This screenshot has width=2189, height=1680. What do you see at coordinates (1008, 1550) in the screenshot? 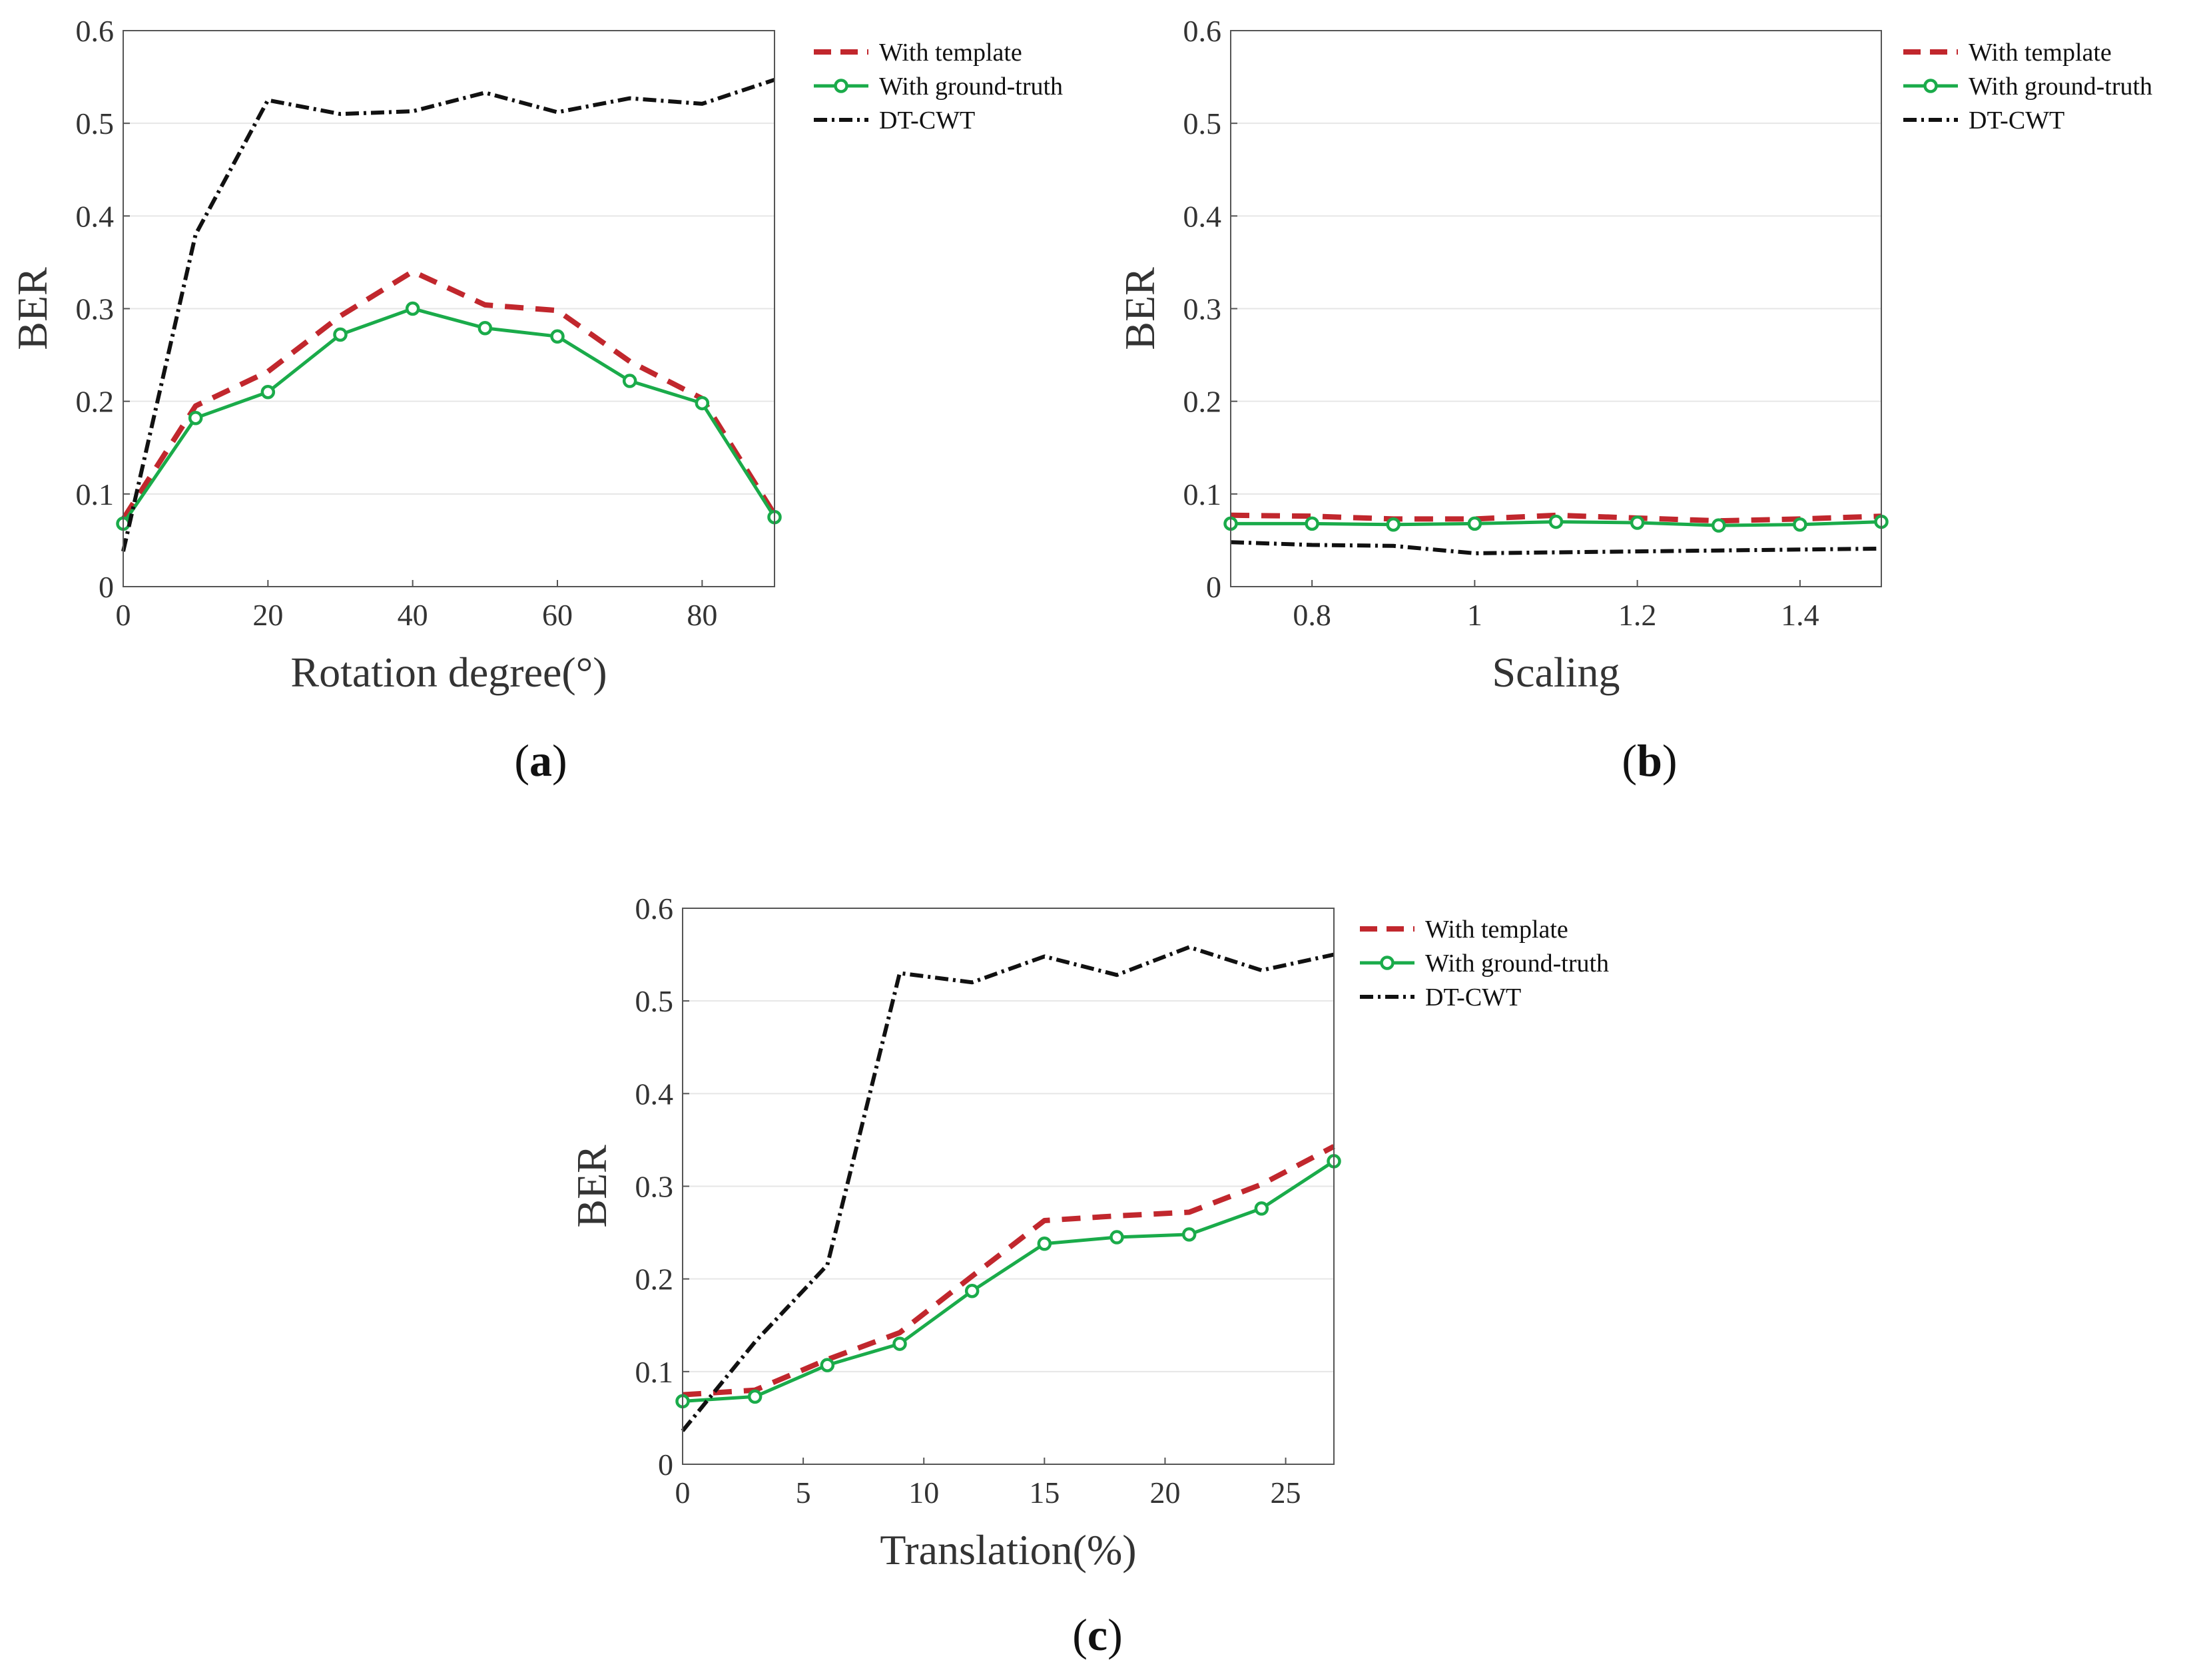
I see `x-axis-label: Translation(%)` at bounding box center [1008, 1550].